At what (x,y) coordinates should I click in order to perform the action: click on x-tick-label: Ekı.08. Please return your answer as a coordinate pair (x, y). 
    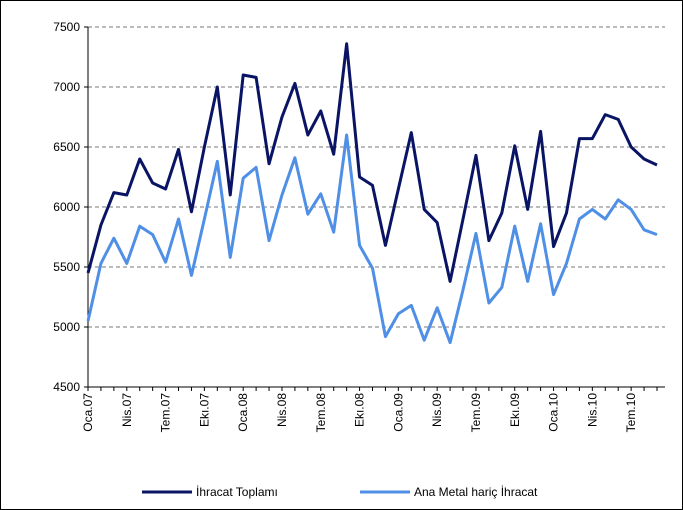
    Looking at the image, I should click on (360, 410).